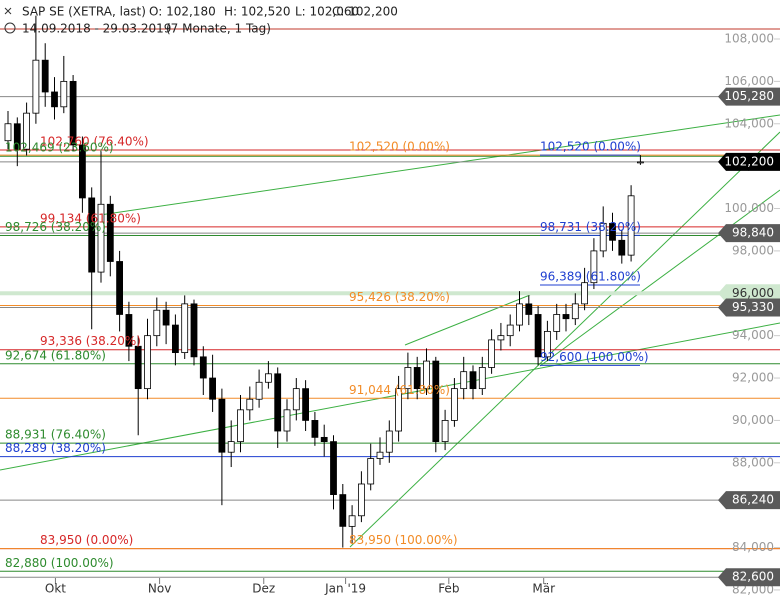 The height and width of the screenshot is (598, 780). Describe the element at coordinates (365, 12) in the screenshot. I see `ohlc-close: C: 102,200` at that location.